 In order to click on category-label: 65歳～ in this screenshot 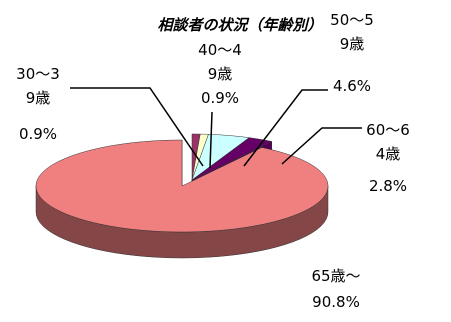, I will do `click(336, 276)`.